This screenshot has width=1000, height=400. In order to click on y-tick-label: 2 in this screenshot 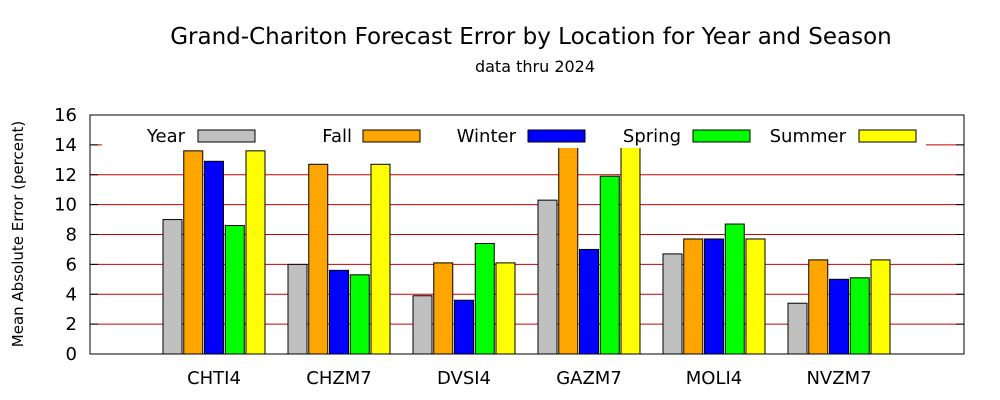, I will do `click(71, 324)`.